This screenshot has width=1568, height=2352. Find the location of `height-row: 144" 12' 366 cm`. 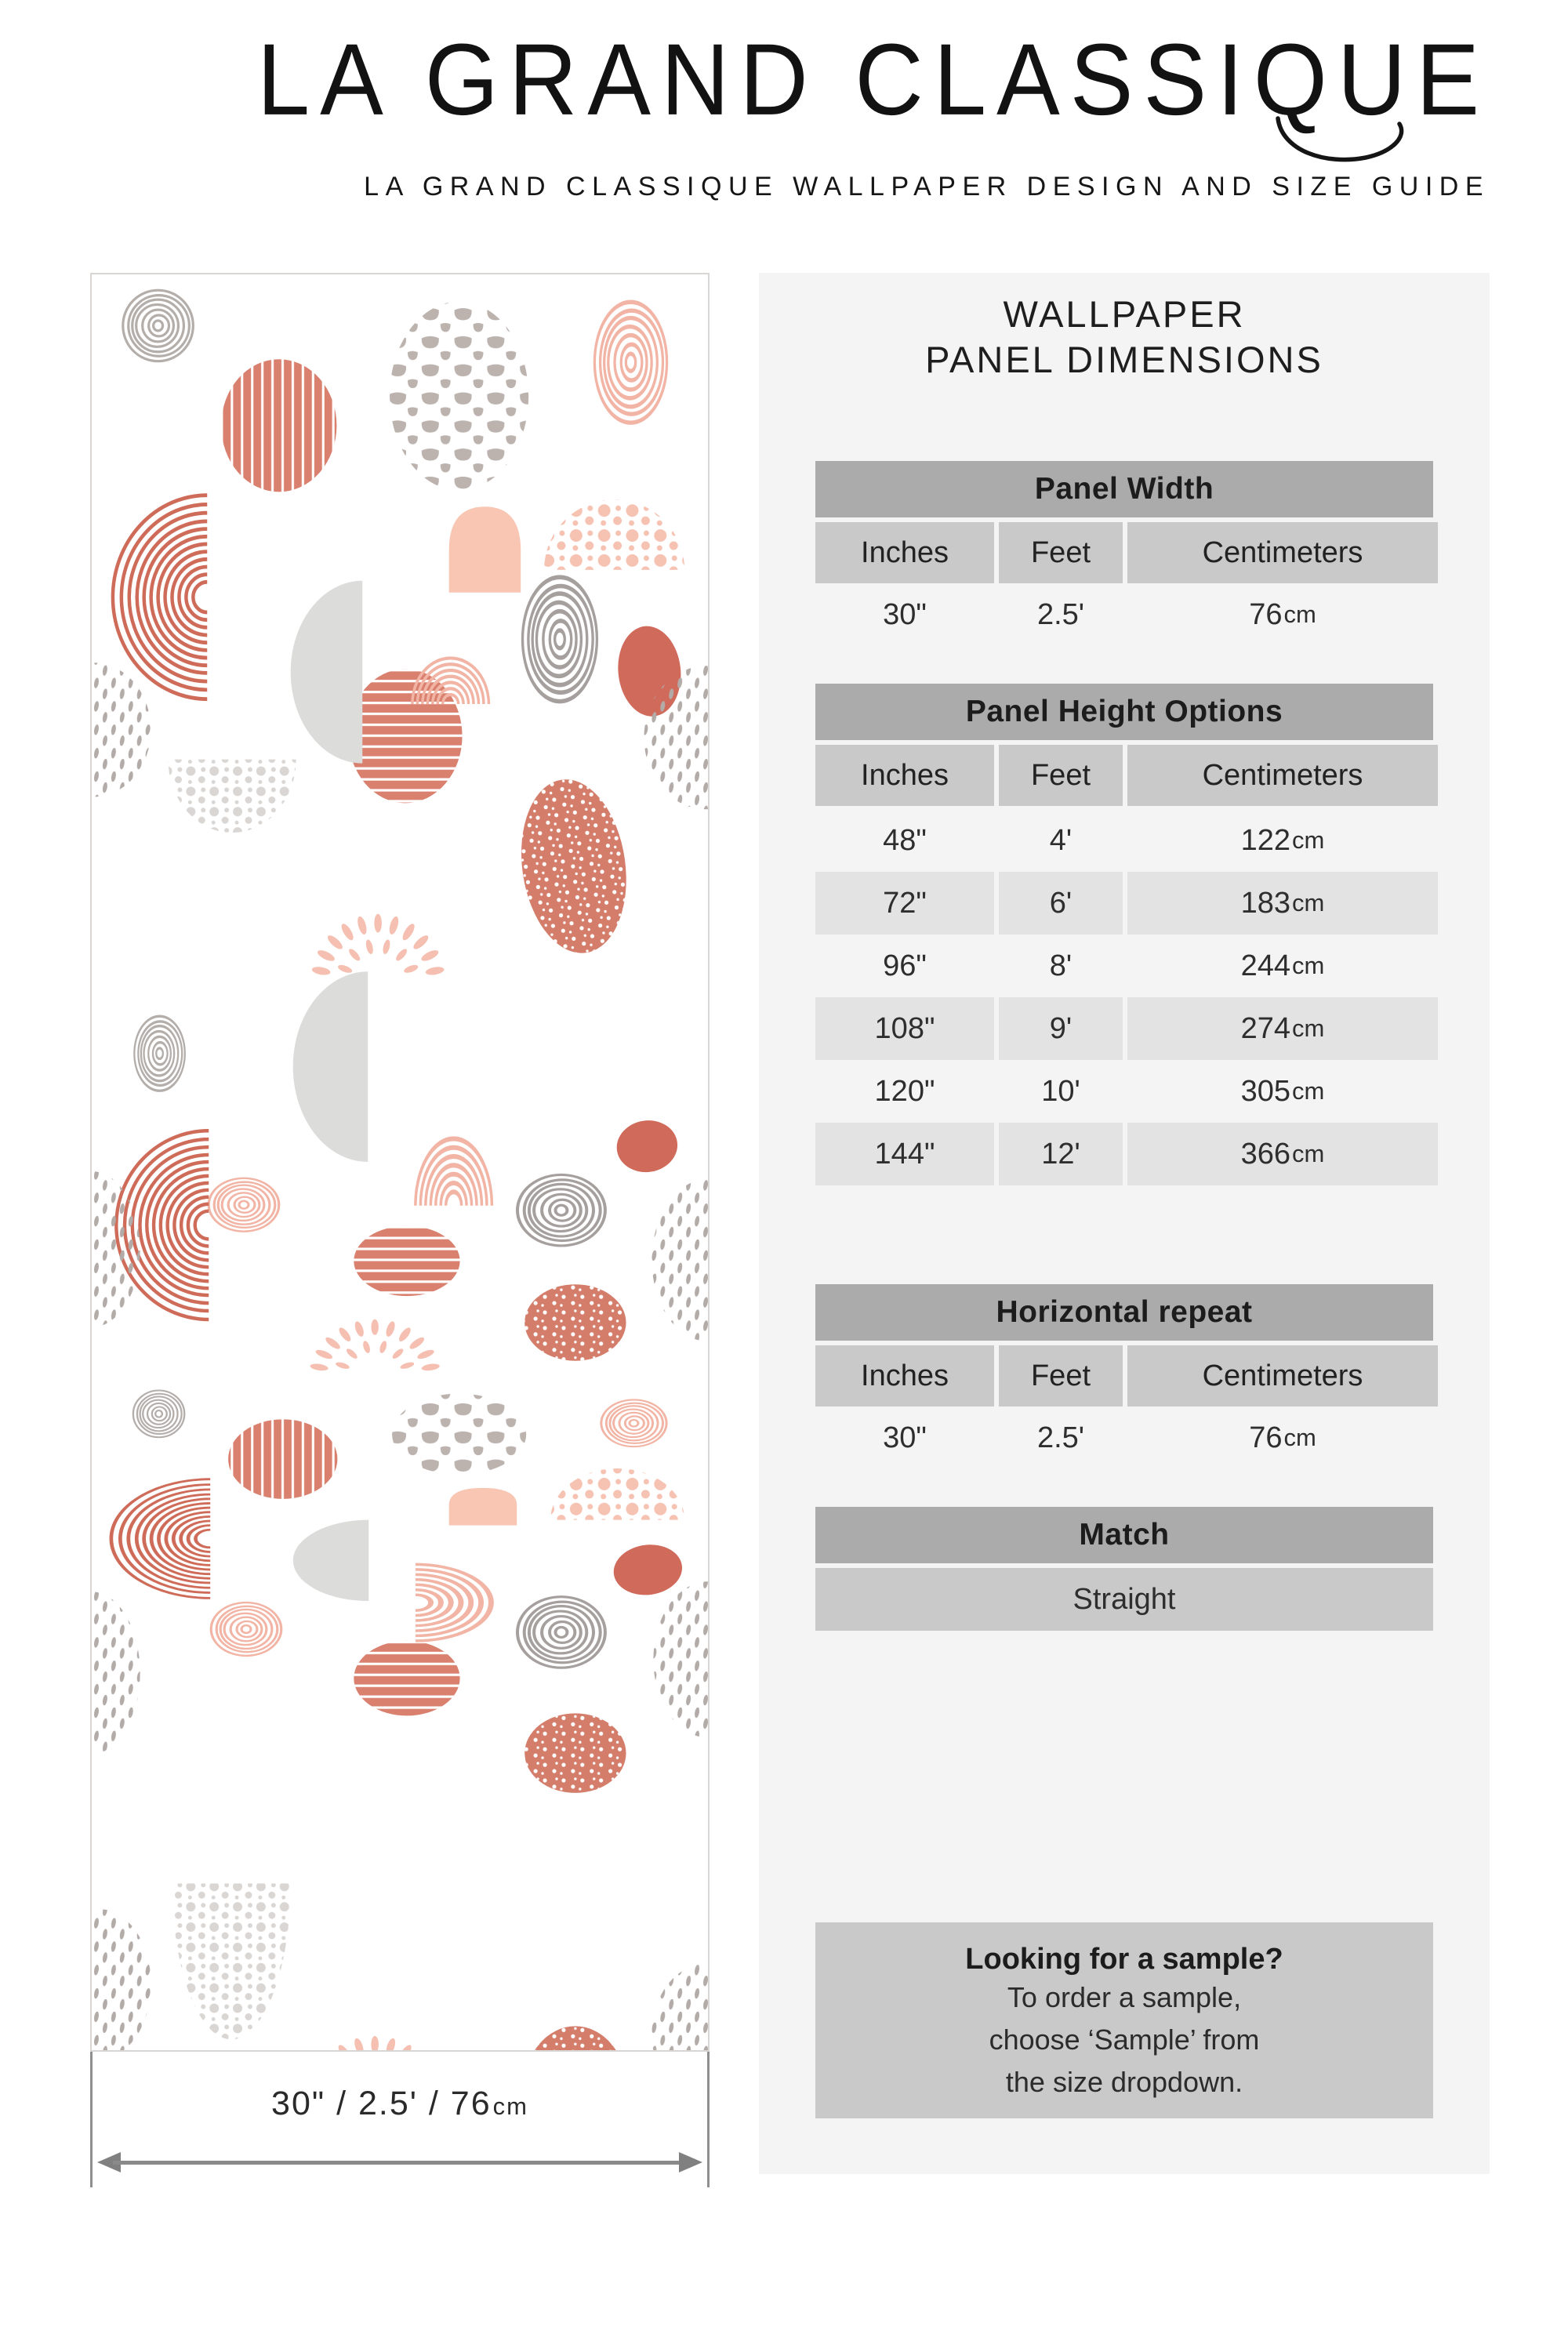

height-row: 144" 12' 366 cm is located at coordinates (1126, 1154).